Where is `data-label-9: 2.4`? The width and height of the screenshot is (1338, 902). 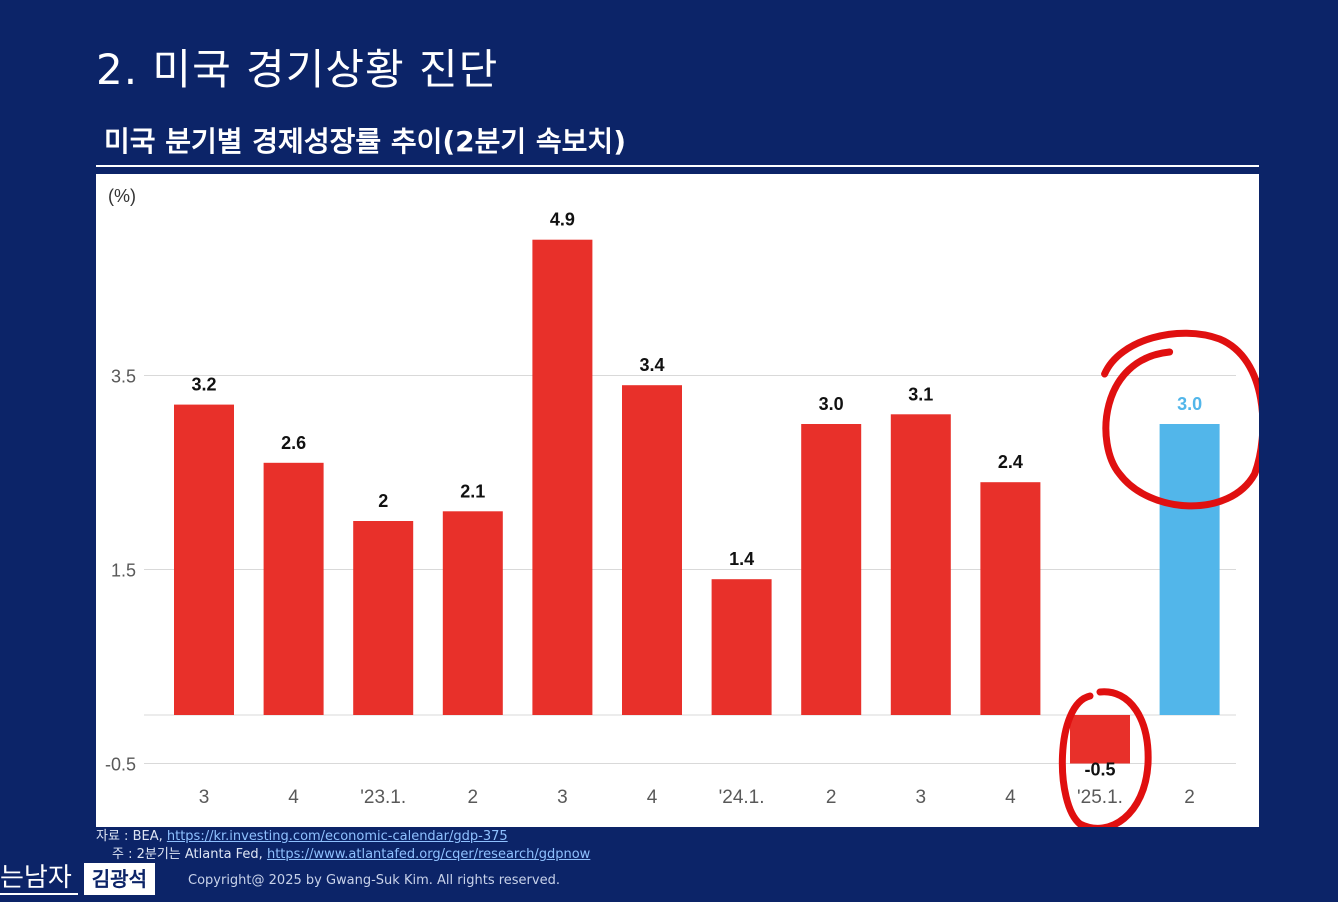 data-label-9: 2.4 is located at coordinates (1010, 462).